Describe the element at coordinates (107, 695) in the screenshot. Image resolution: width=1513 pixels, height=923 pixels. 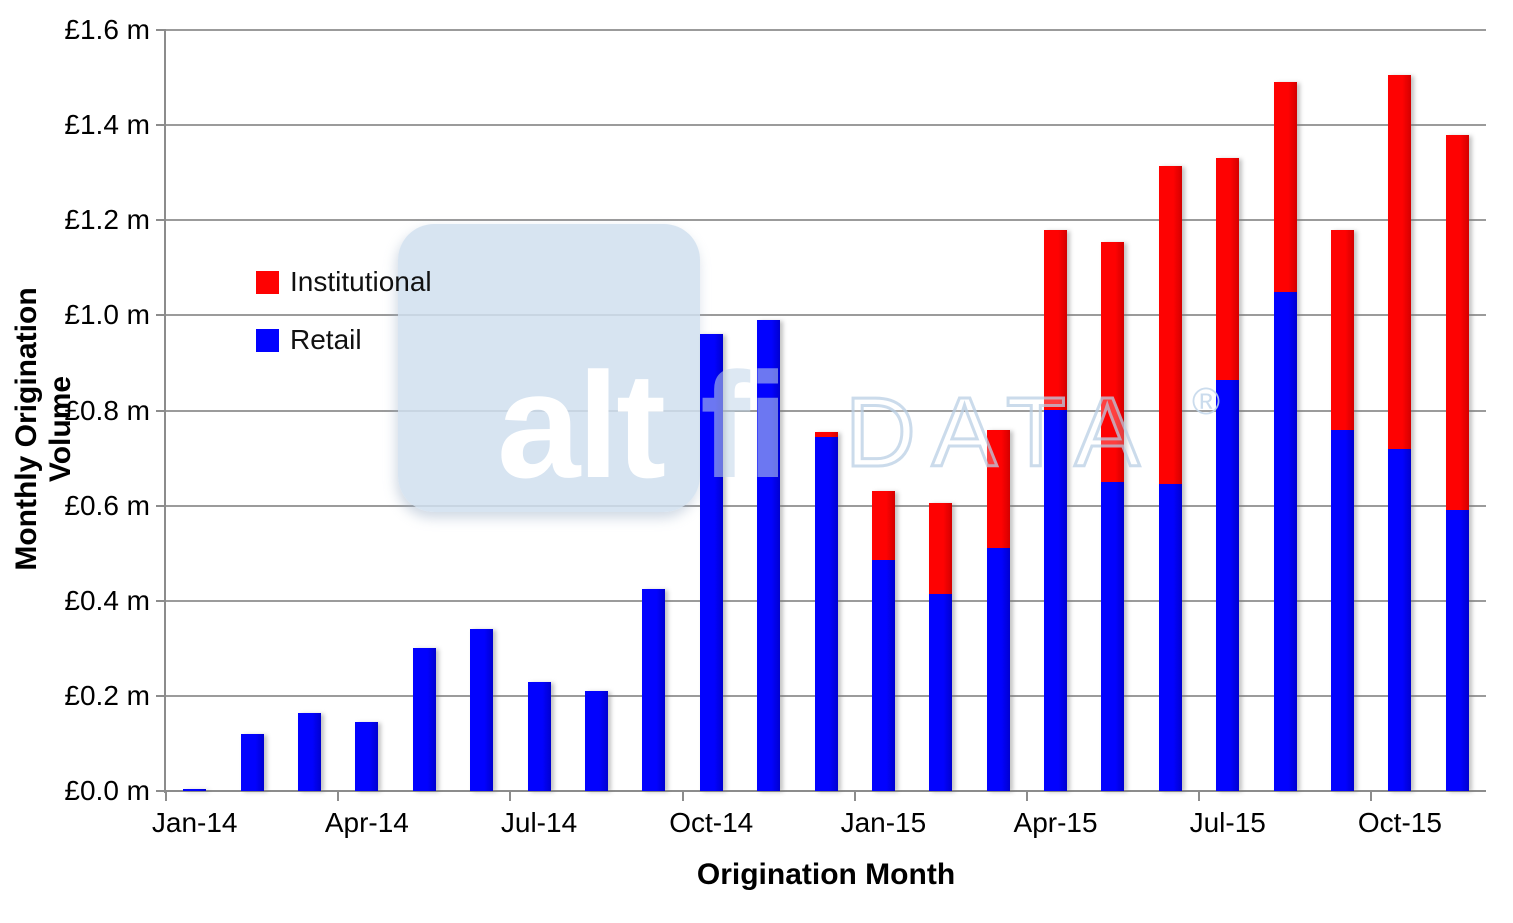
I see `y-axis-tick-label: £0.2 m` at that location.